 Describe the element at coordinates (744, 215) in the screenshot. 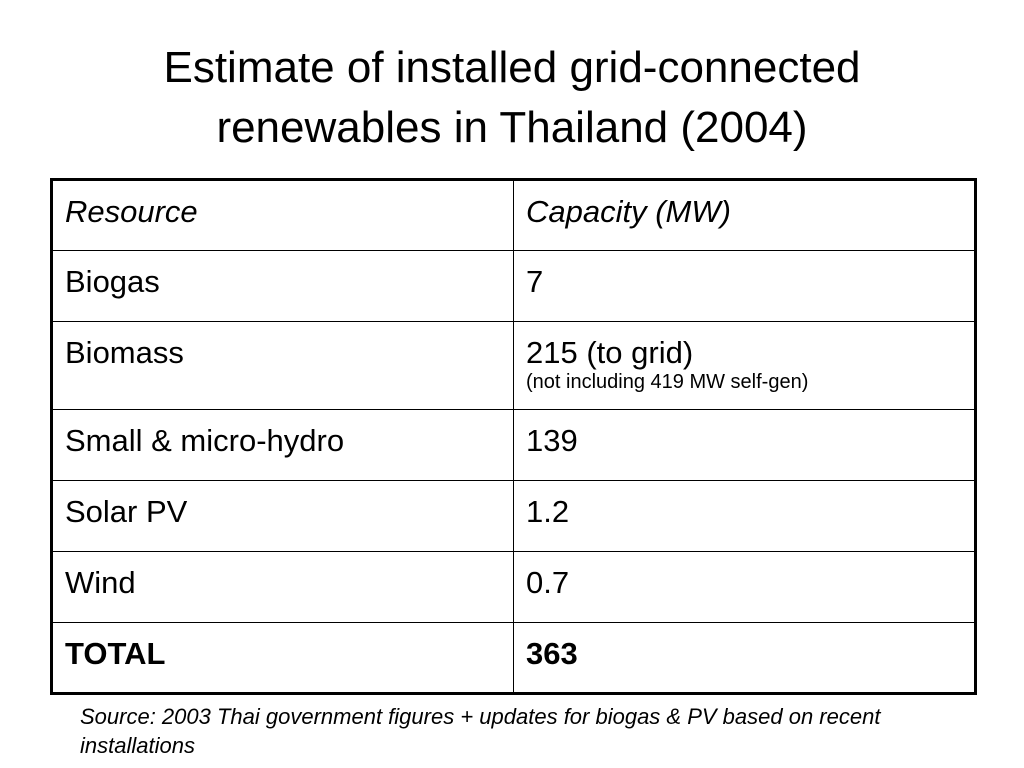

I see `header-capacity: Capacity (MW)` at that location.